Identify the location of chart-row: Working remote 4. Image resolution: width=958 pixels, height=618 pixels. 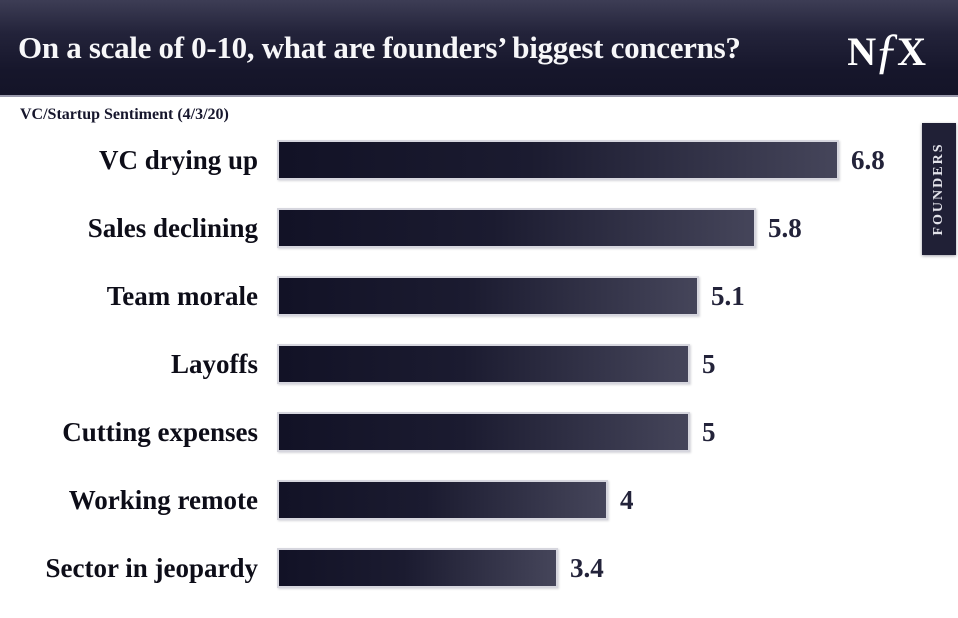
(479, 500).